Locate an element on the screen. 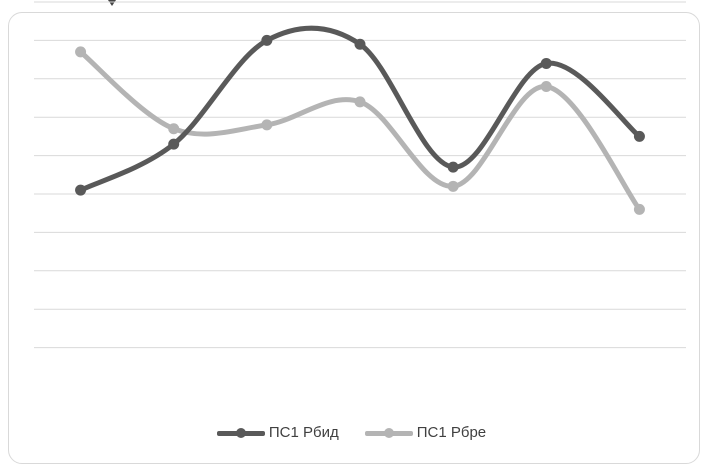 The height and width of the screenshot is (468, 703). corner-marker-icon is located at coordinates (112, 3).